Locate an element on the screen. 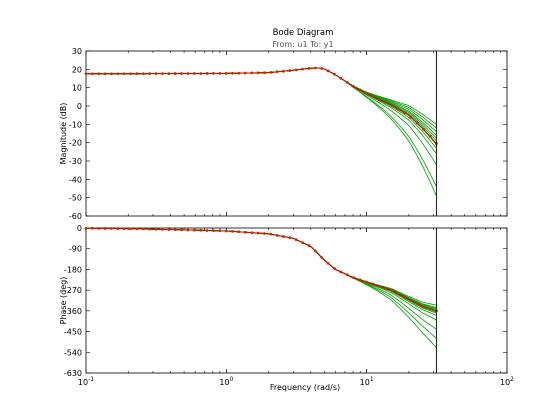 Image resolution: width=560 pixels, height=420 pixels. x-tick-label: 10¹ is located at coordinates (367, 381).